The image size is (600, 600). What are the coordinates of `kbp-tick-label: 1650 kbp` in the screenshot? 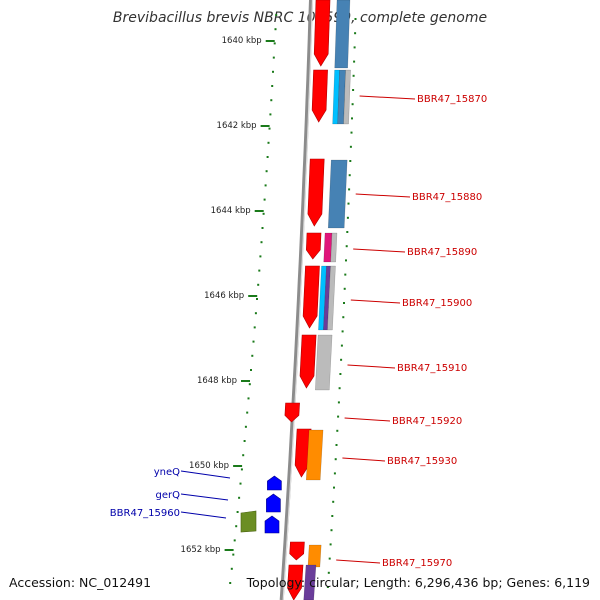 It's located at (209, 466).